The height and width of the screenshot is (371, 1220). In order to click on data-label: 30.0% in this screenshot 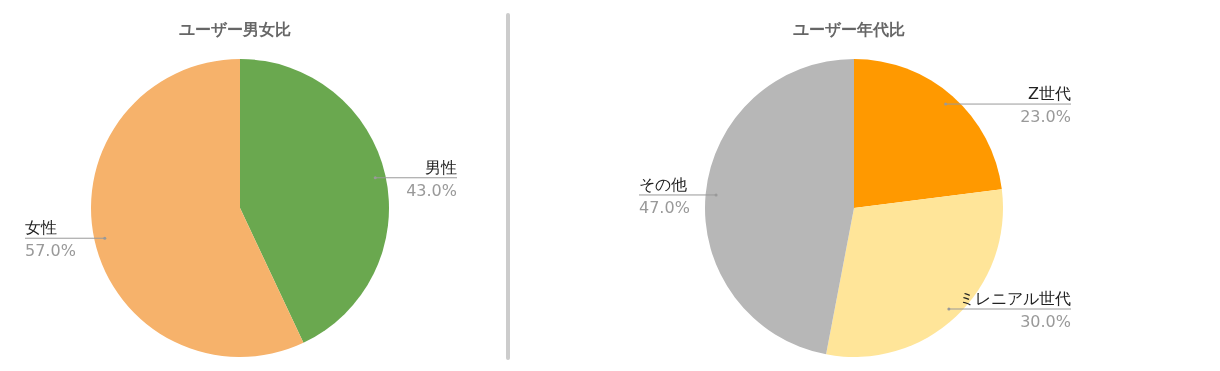, I will do `click(1045, 322)`.